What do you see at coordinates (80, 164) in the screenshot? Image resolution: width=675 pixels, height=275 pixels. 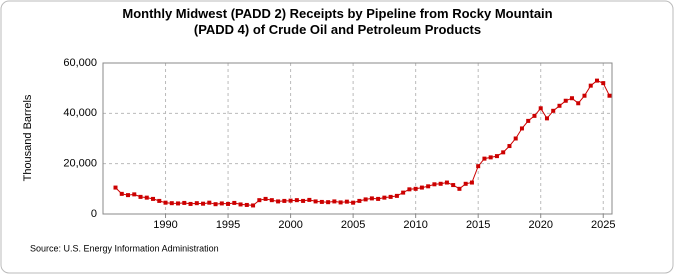 I see `y-tick-label: 20,000` at bounding box center [80, 164].